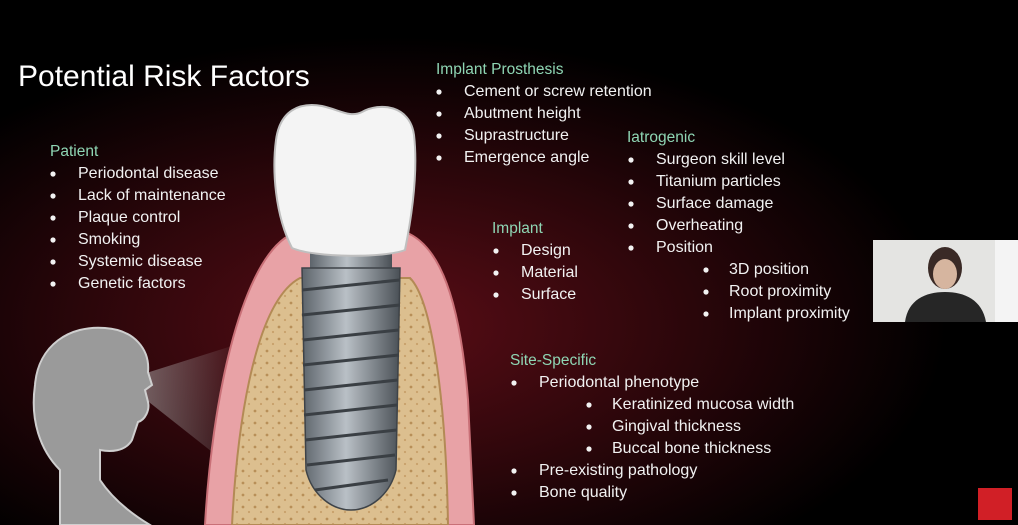 Image resolution: width=1018 pixels, height=525 pixels. Describe the element at coordinates (164, 76) in the screenshot. I see `slide-title: Potential Risk Factors` at that location.